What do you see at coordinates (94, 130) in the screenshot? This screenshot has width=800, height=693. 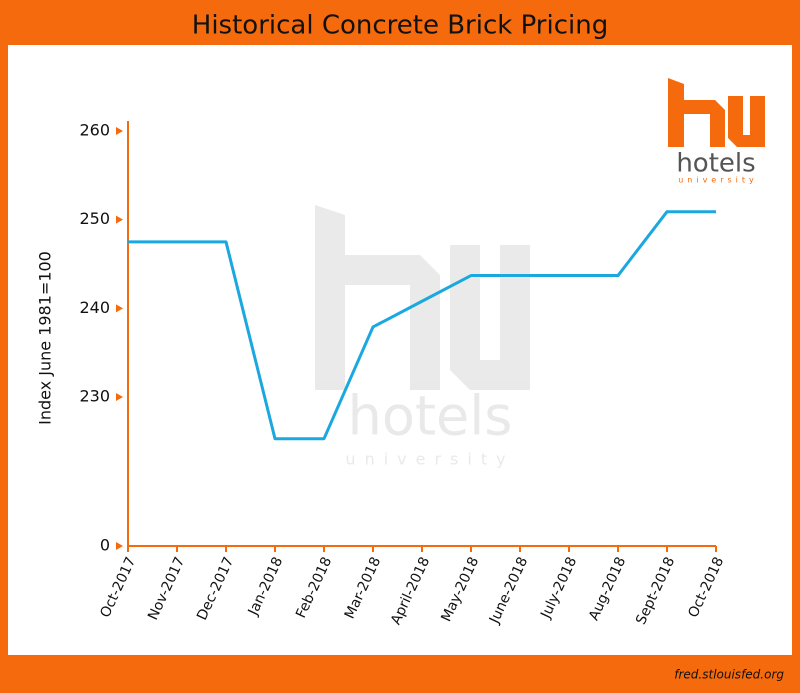 I see `y-tick-label: 260` at bounding box center [94, 130].